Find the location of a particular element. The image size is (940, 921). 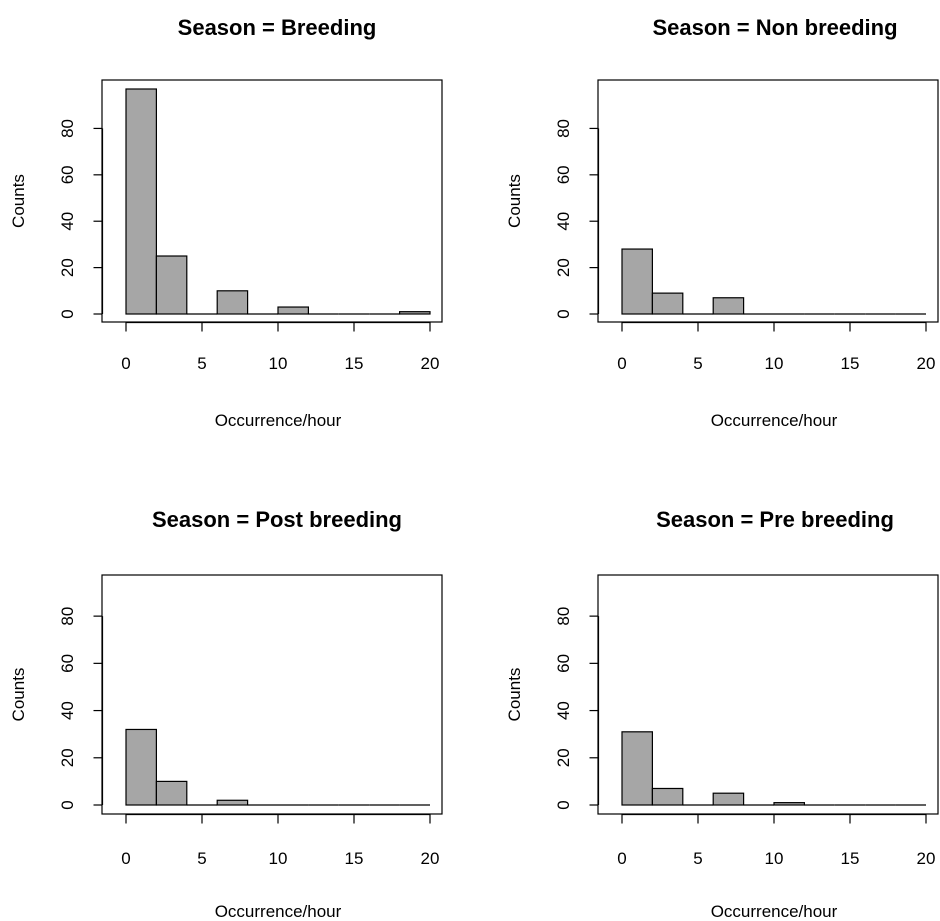

chart-title: Season = Post breeding is located at coordinates (277, 519).